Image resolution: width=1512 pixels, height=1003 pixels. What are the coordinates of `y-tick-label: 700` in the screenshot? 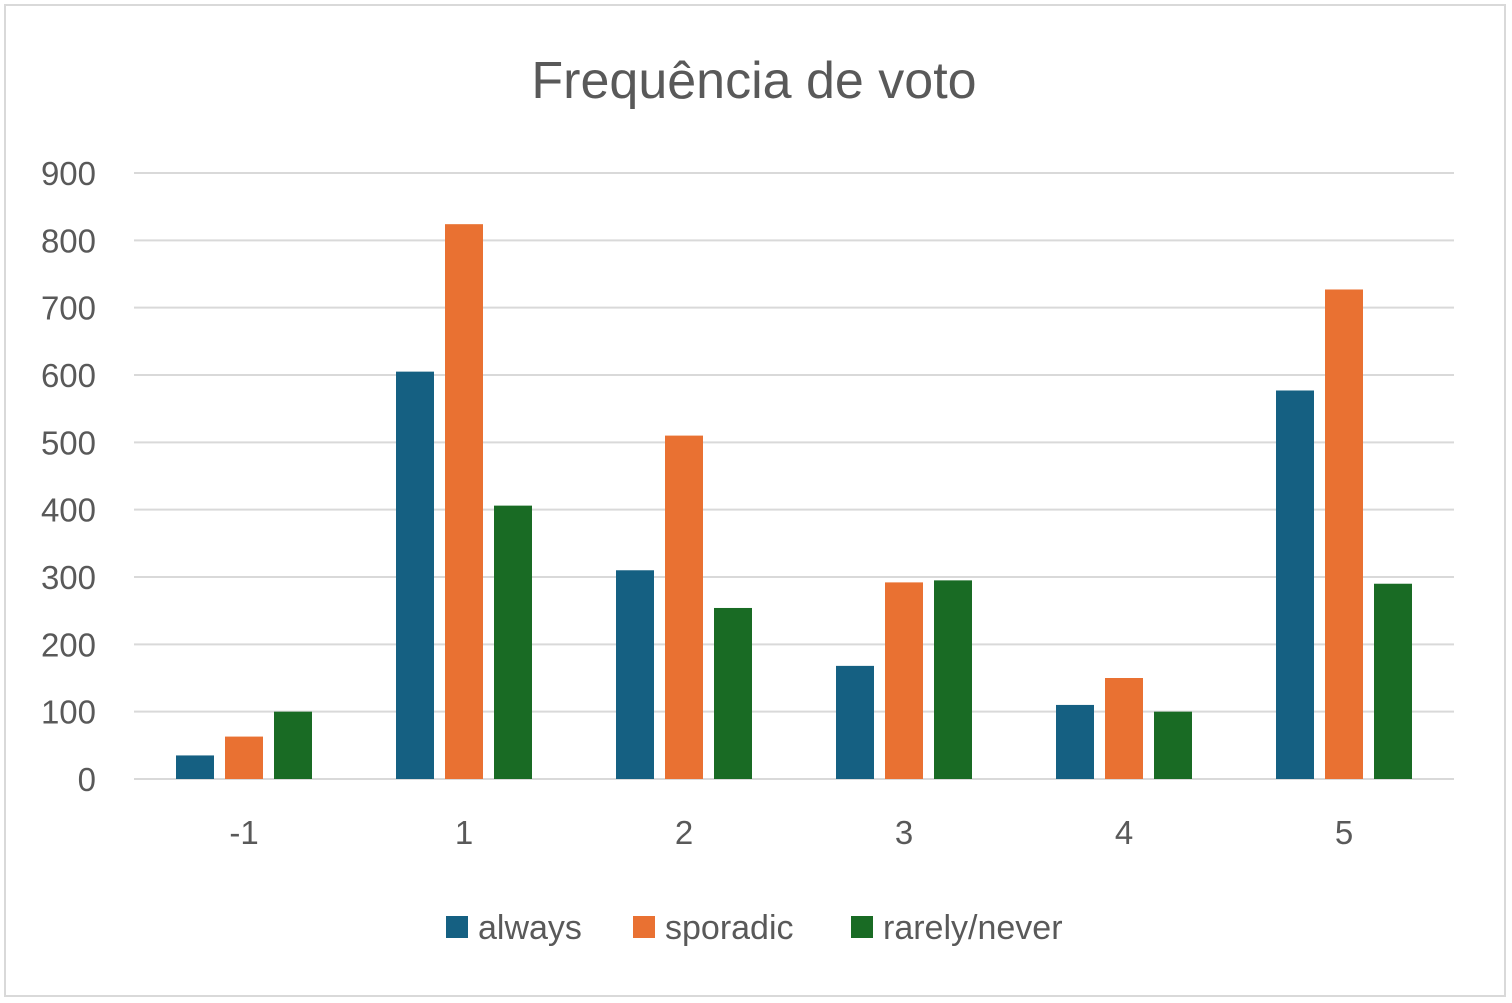 It's located at (68, 308).